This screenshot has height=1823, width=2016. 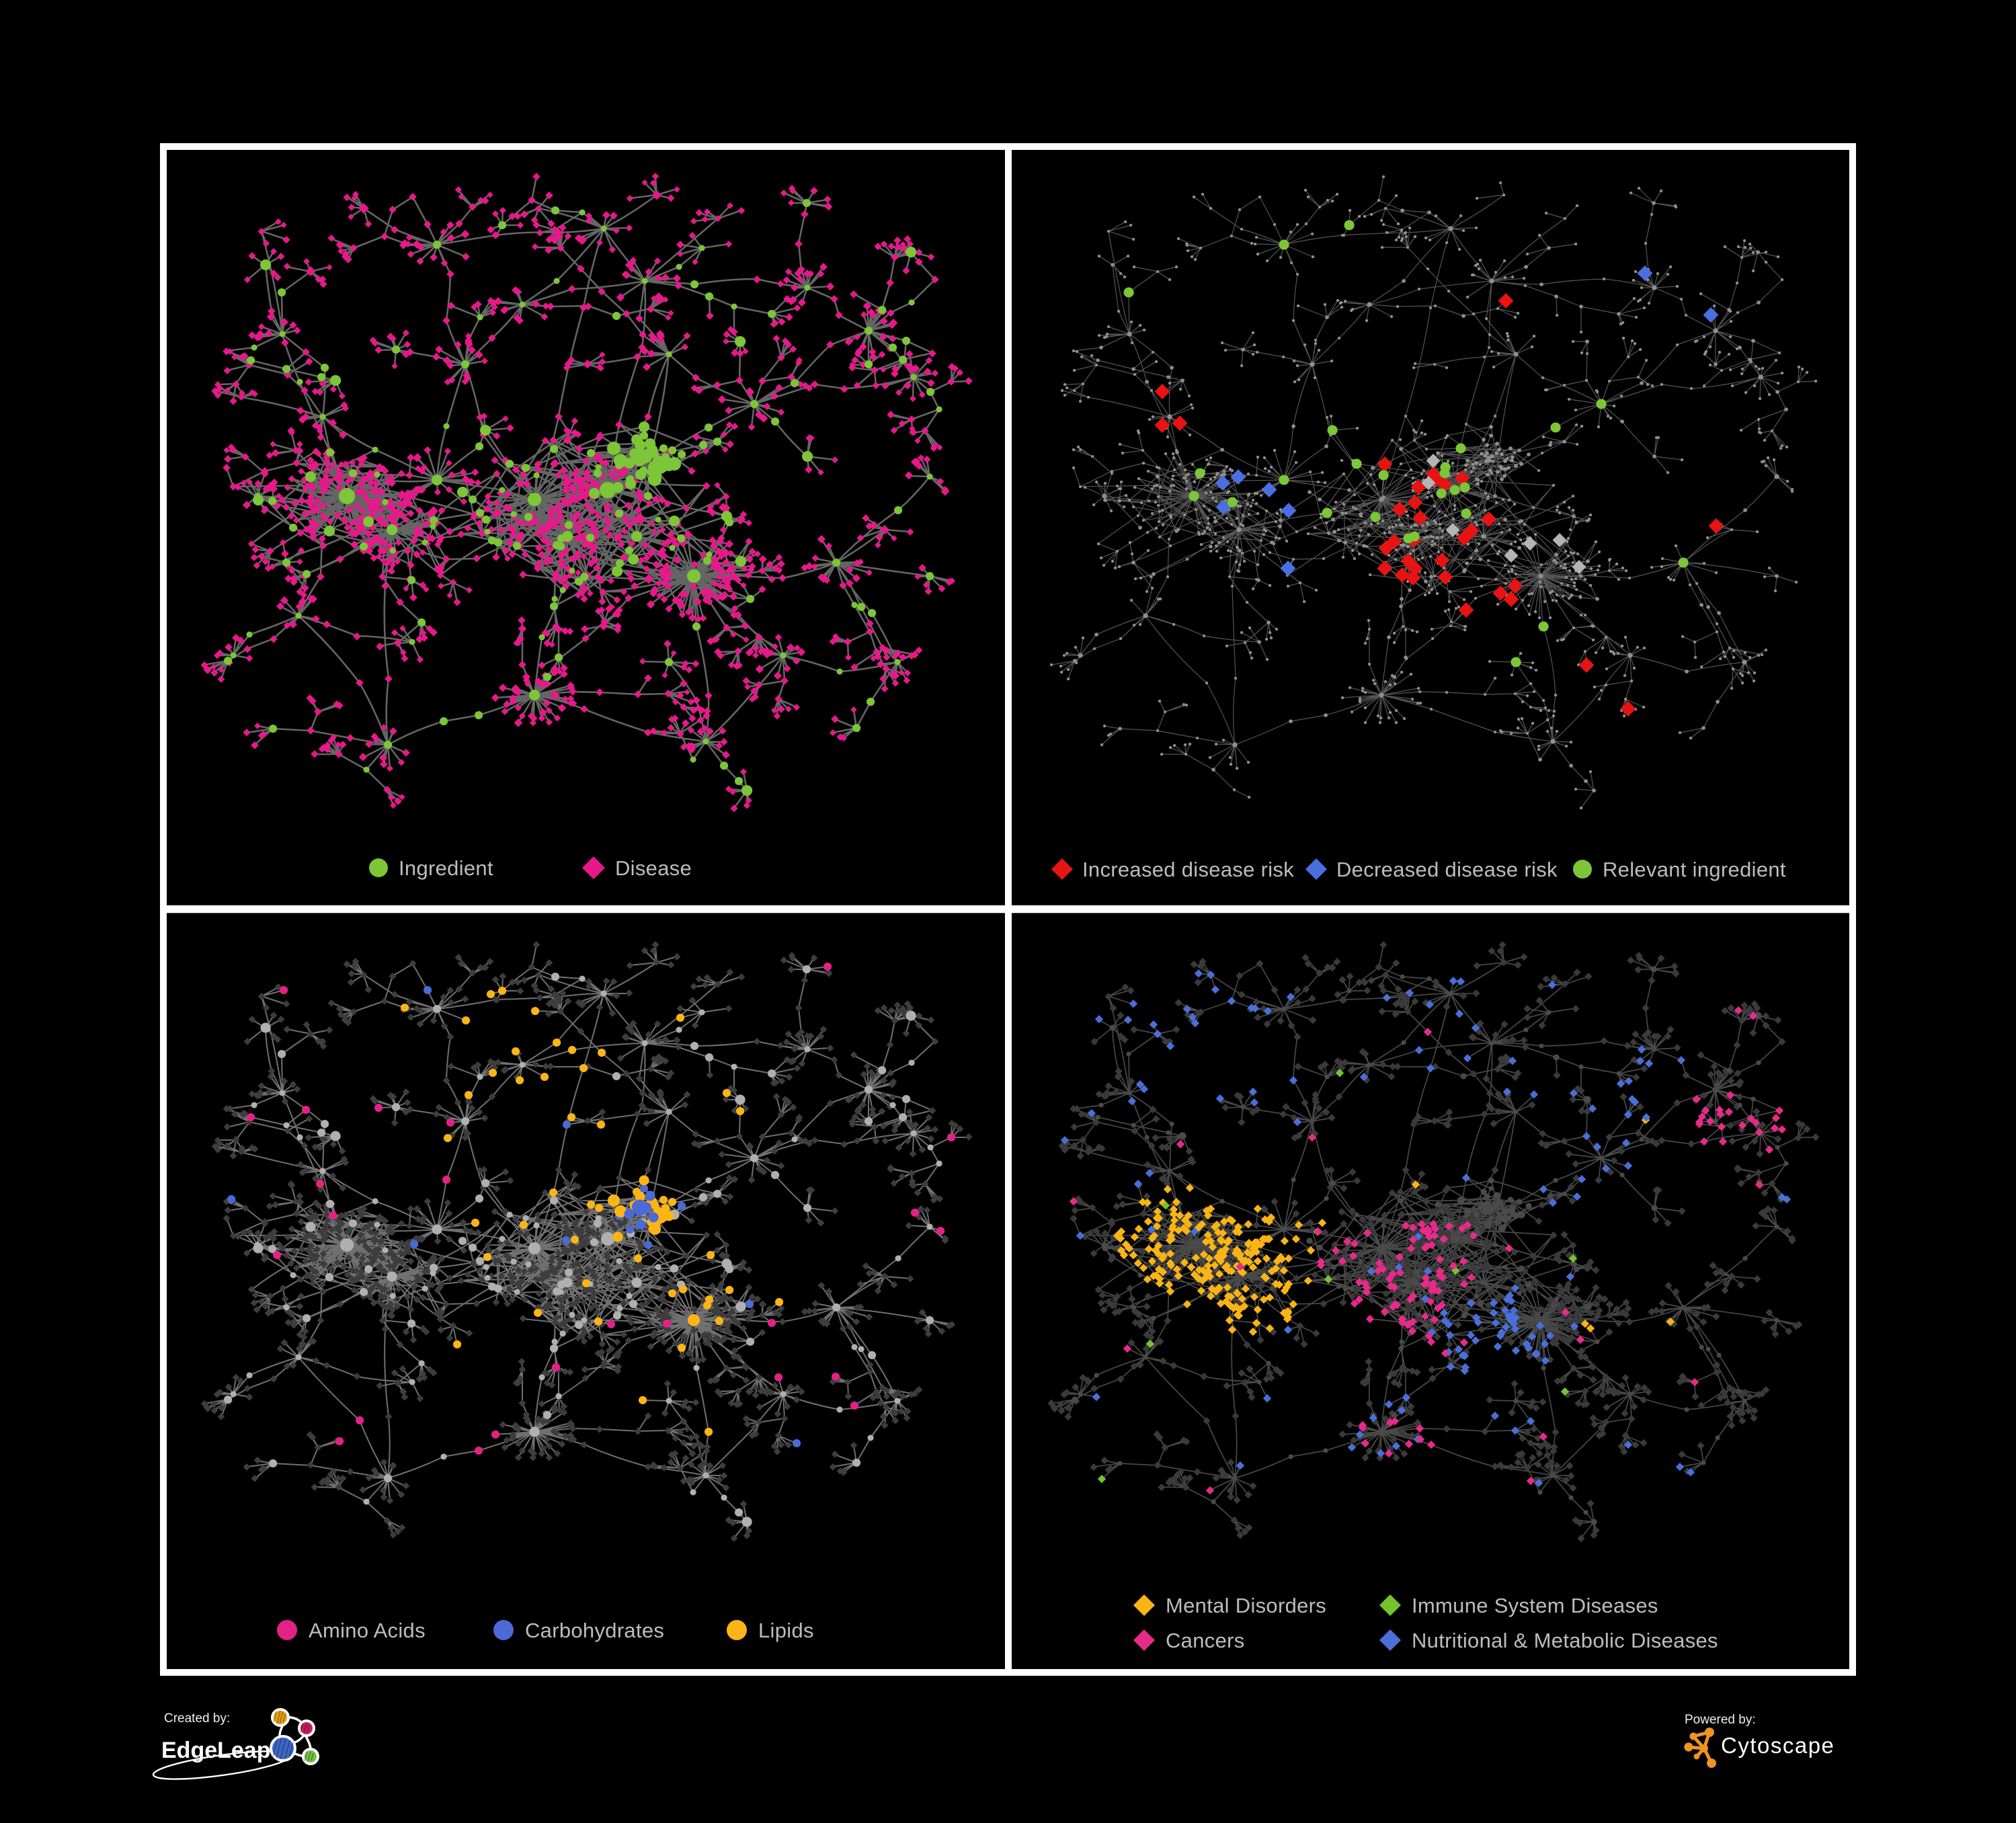 I want to click on svg-text: Created by:, so click(x=197, y=1719).